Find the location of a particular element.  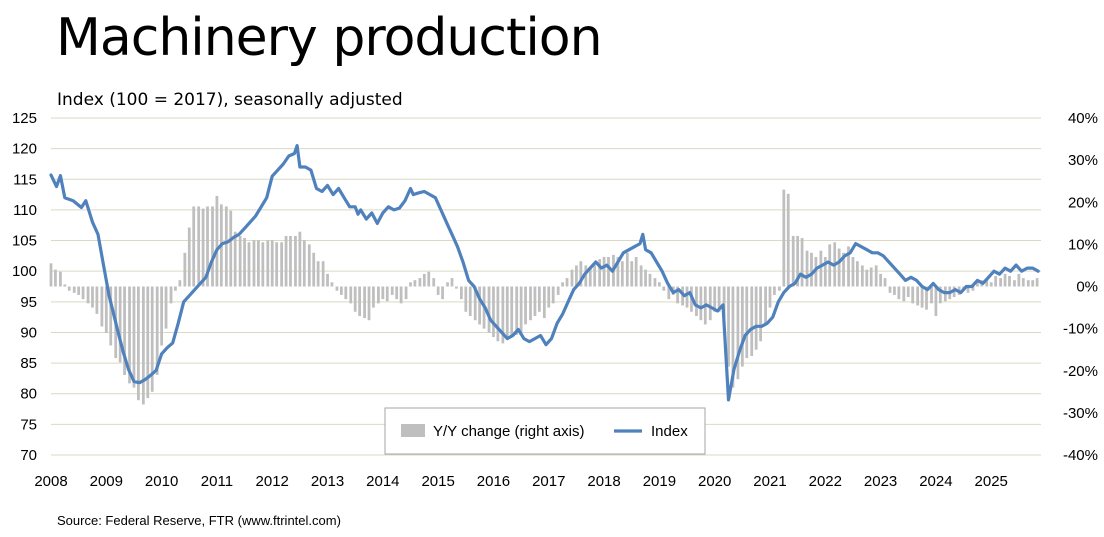

legend-box is located at coordinates (545, 431).